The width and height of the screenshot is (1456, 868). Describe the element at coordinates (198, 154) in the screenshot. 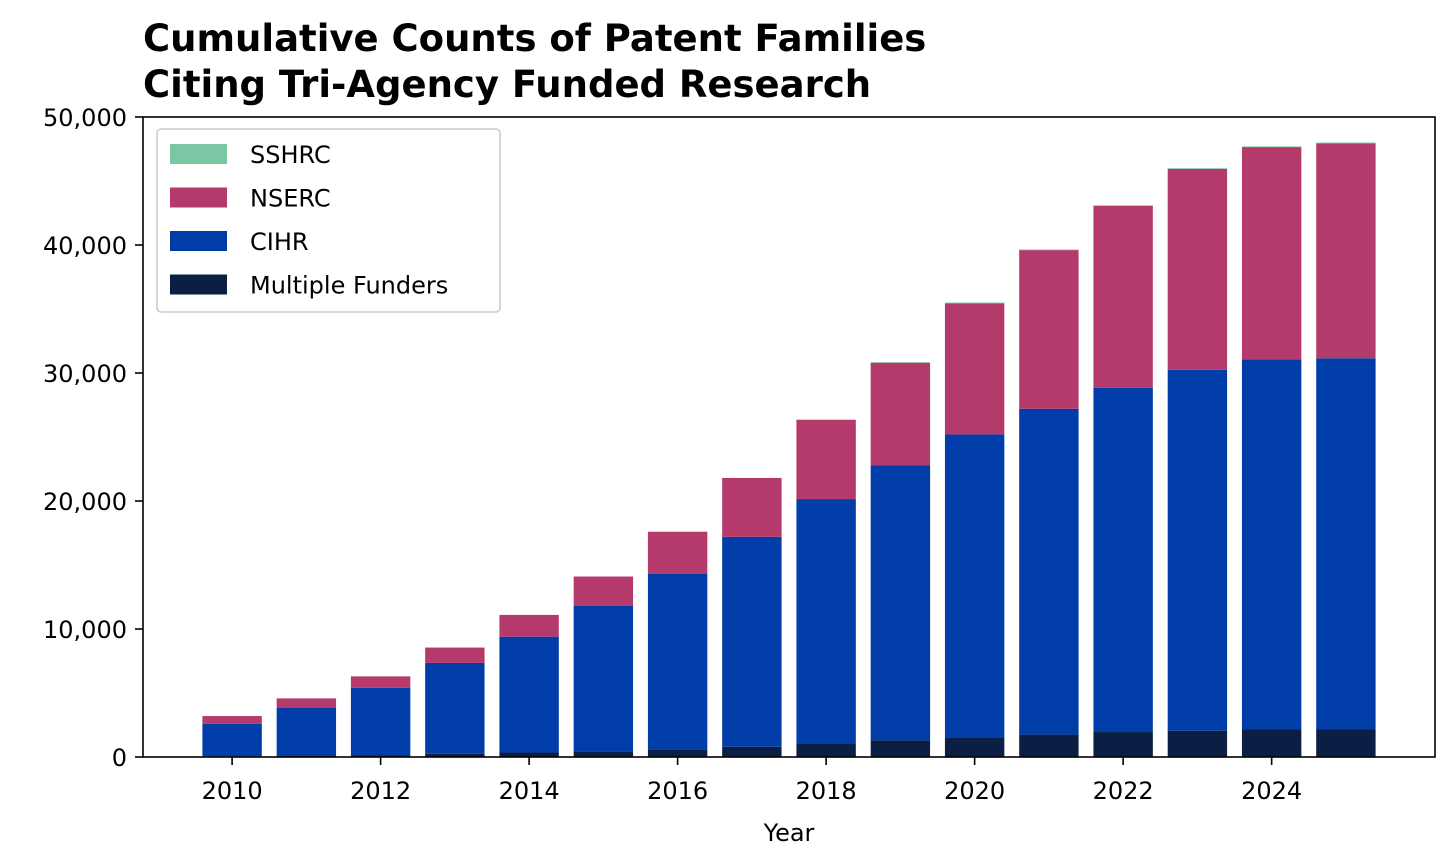

I see `legend-swatch-sshrc` at that location.